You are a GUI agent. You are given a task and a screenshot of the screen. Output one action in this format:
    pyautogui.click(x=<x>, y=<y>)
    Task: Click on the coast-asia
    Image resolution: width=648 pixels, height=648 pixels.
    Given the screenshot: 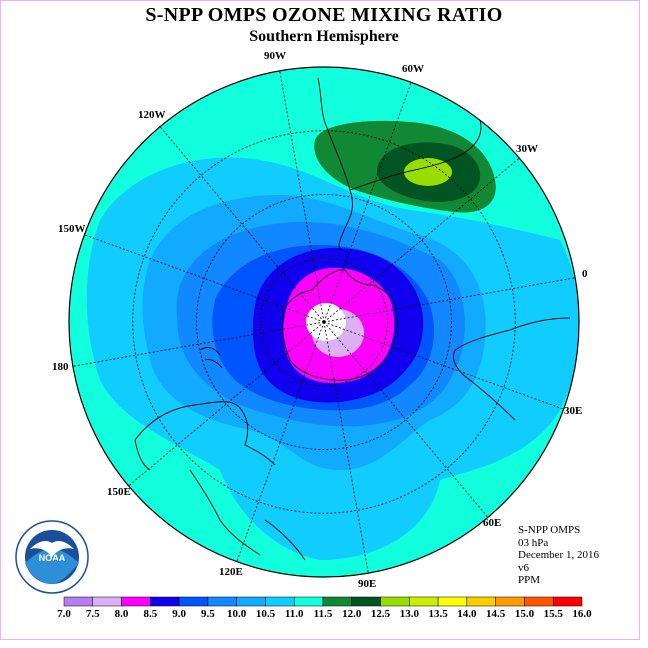 What is the action you would take?
    pyautogui.click(x=247, y=515)
    